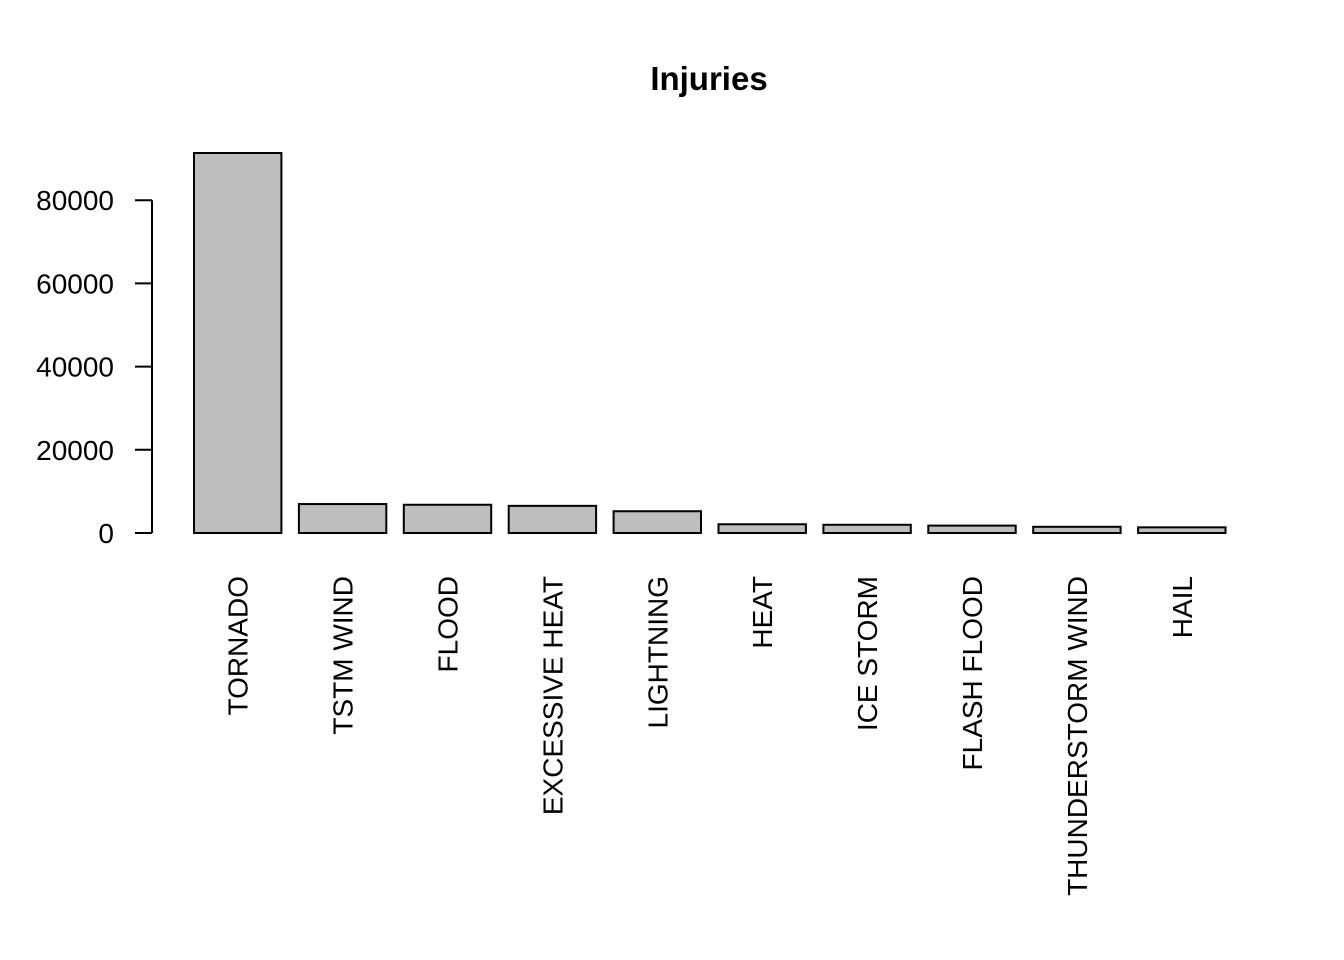 Image resolution: width=1344 pixels, height=960 pixels. Describe the element at coordinates (342, 519) in the screenshot. I see `bar-tstm-wind` at that location.